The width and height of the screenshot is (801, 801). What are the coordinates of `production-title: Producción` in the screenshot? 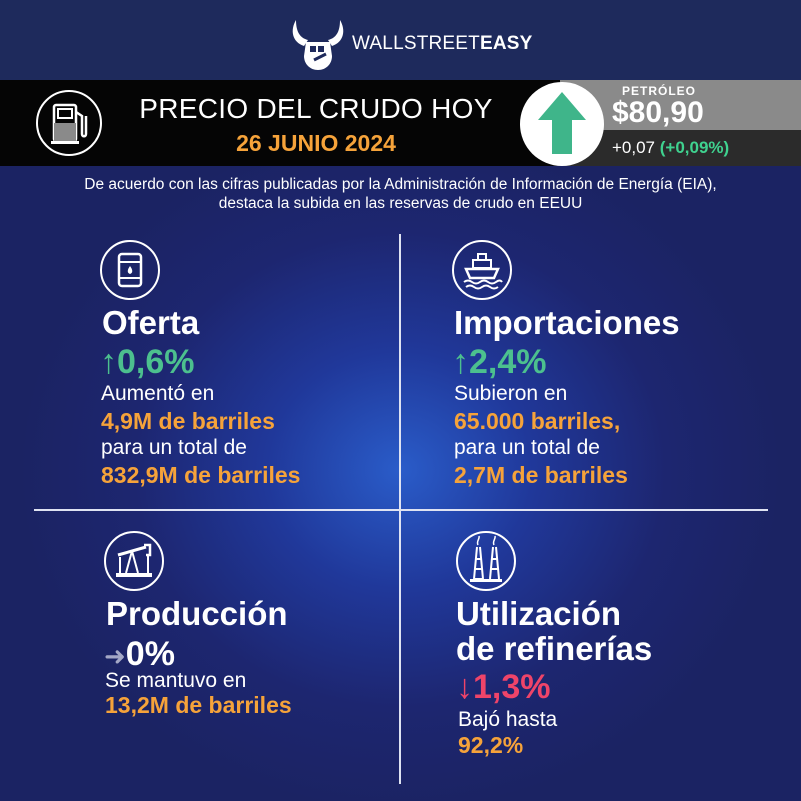 It's located at (197, 613).